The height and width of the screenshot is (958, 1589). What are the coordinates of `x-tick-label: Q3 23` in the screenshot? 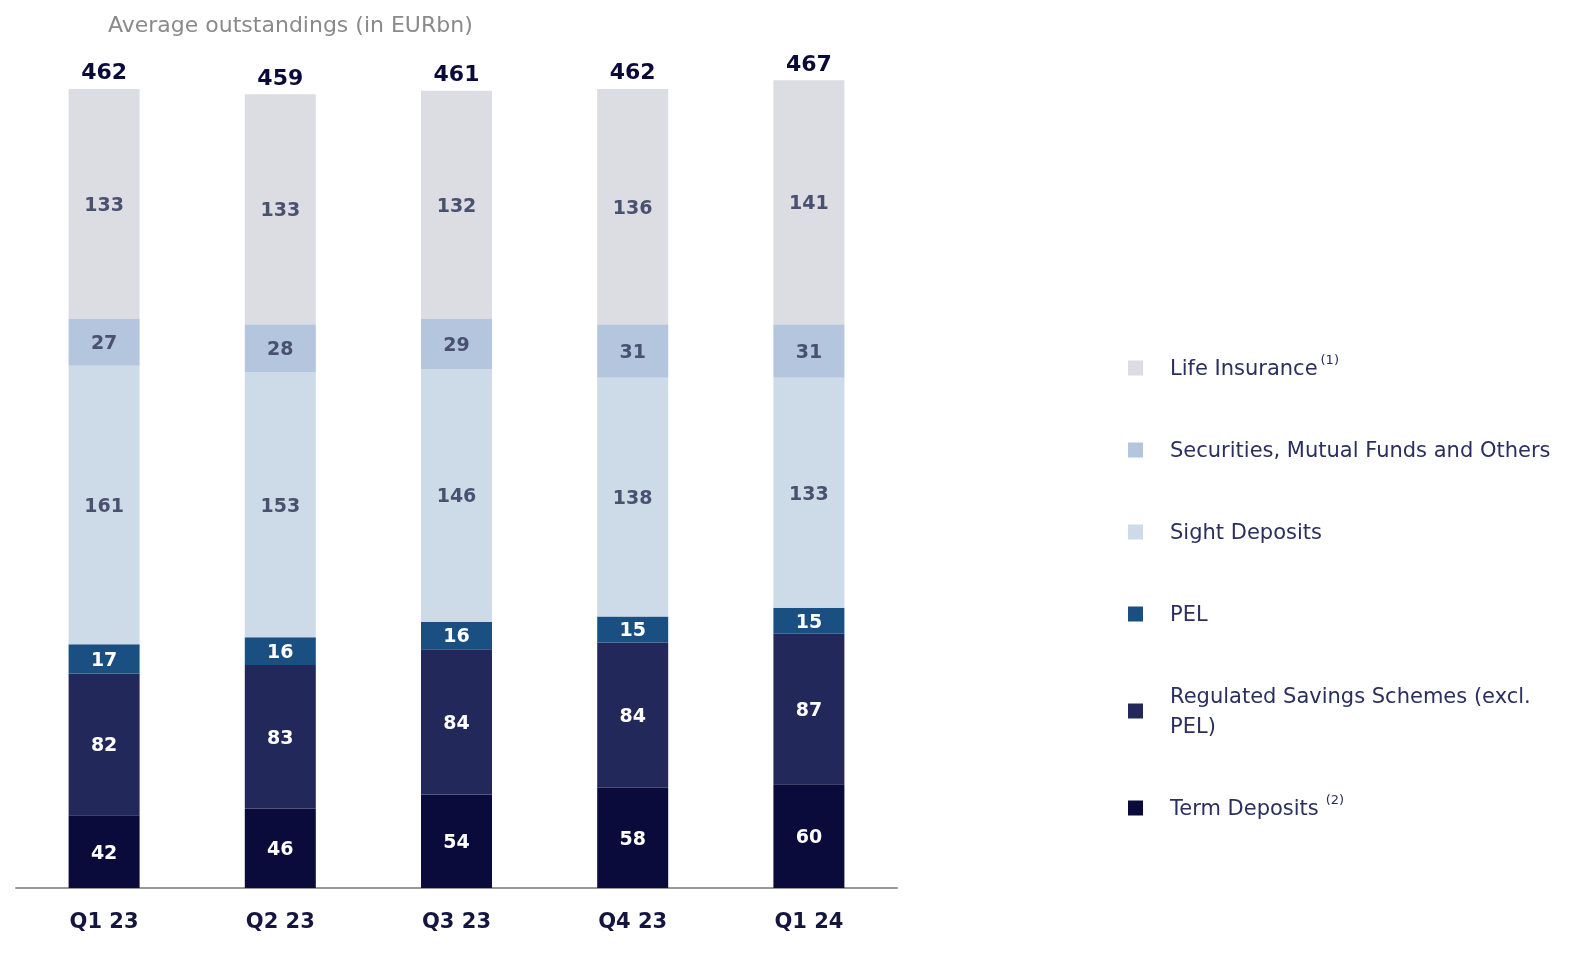 It's located at (456, 920).